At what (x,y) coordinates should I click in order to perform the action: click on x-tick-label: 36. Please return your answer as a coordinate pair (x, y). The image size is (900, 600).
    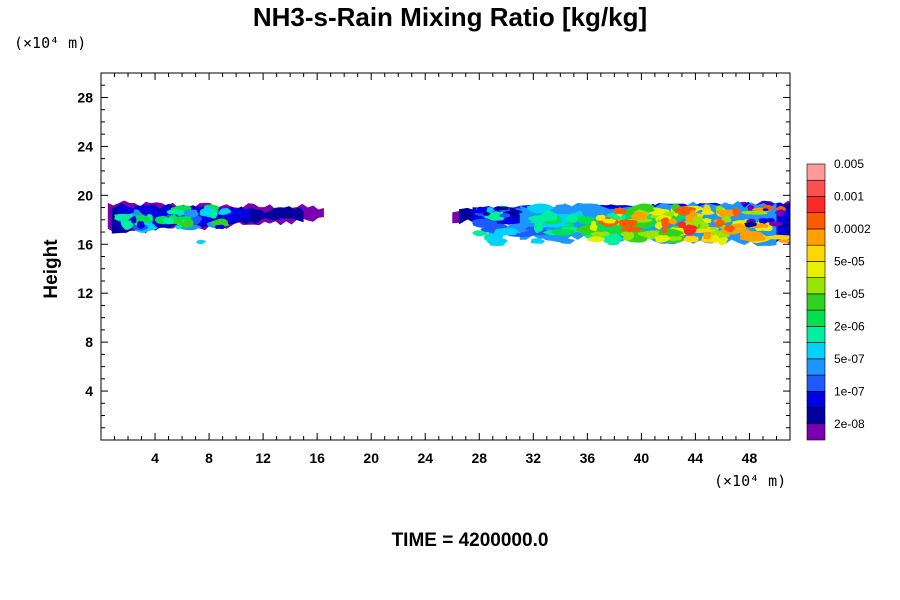
    Looking at the image, I should click on (588, 458).